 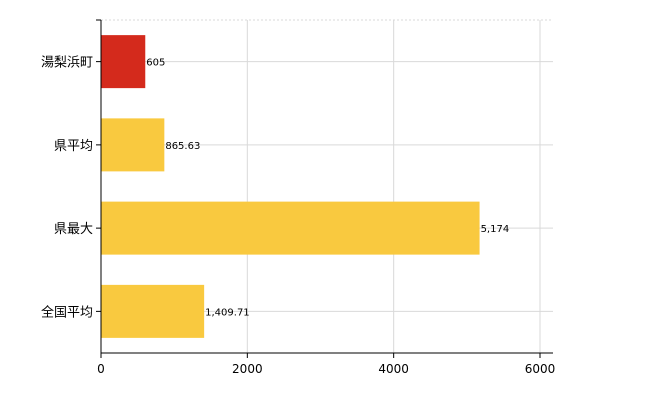 What do you see at coordinates (101, 369) in the screenshot?
I see `x-tick-label-0: 0` at bounding box center [101, 369].